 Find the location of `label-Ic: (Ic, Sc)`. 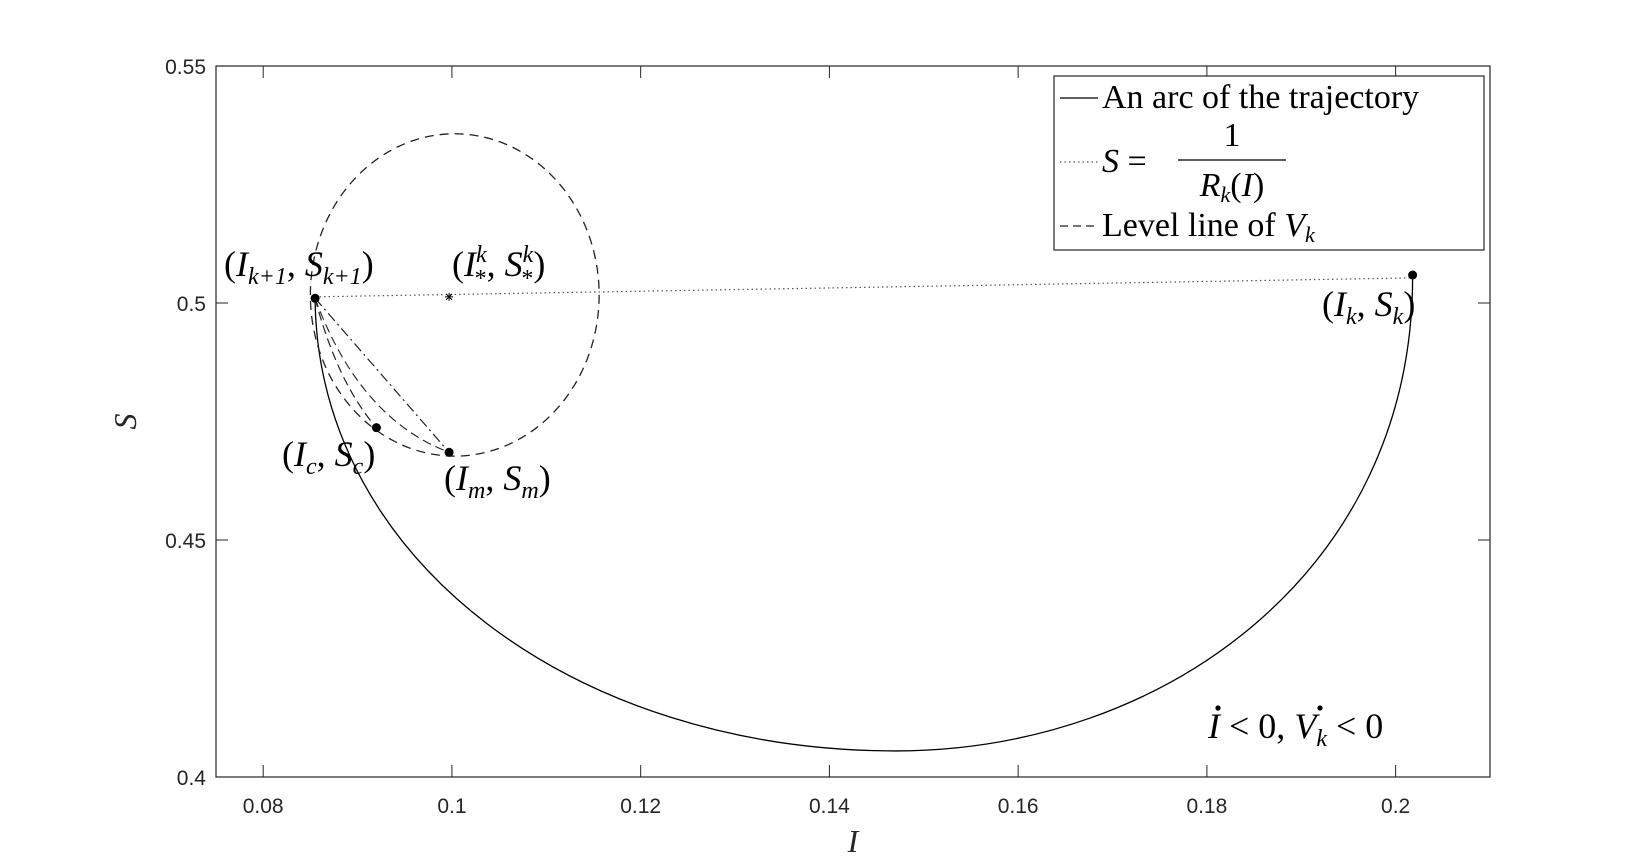

label-Ic: (Ic, Sc) is located at coordinates (328, 457).